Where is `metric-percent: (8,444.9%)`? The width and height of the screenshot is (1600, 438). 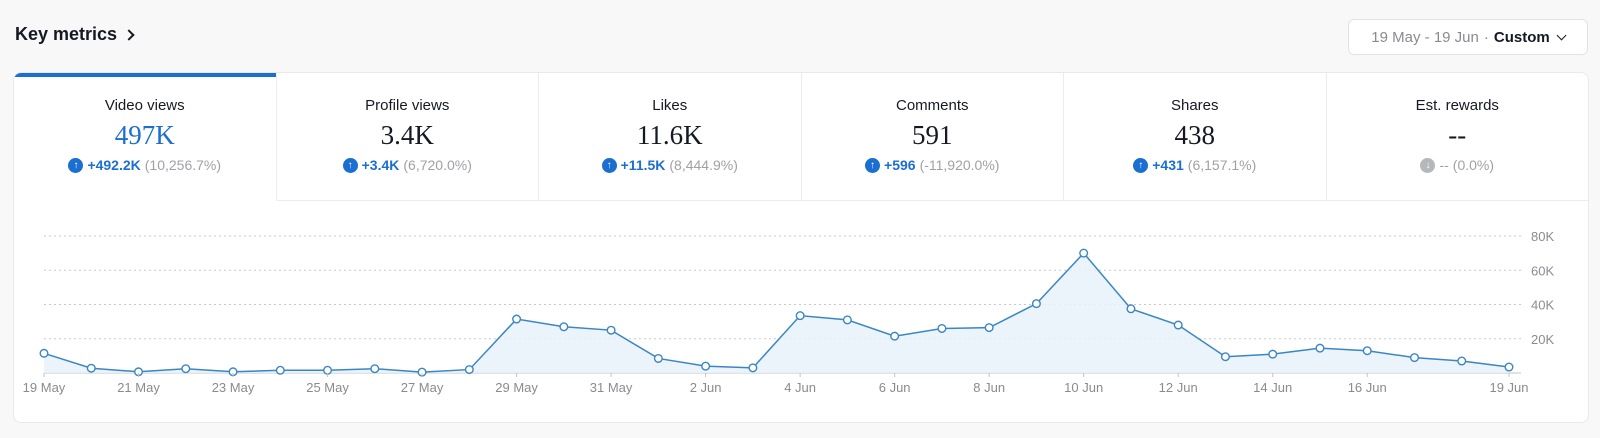 metric-percent: (8,444.9%) is located at coordinates (703, 165).